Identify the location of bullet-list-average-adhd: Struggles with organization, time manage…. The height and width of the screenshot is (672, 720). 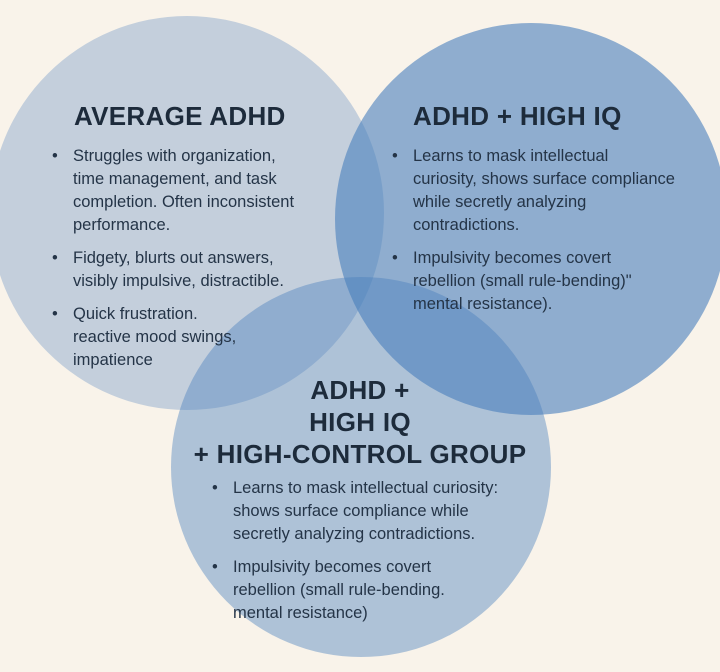
(203, 258).